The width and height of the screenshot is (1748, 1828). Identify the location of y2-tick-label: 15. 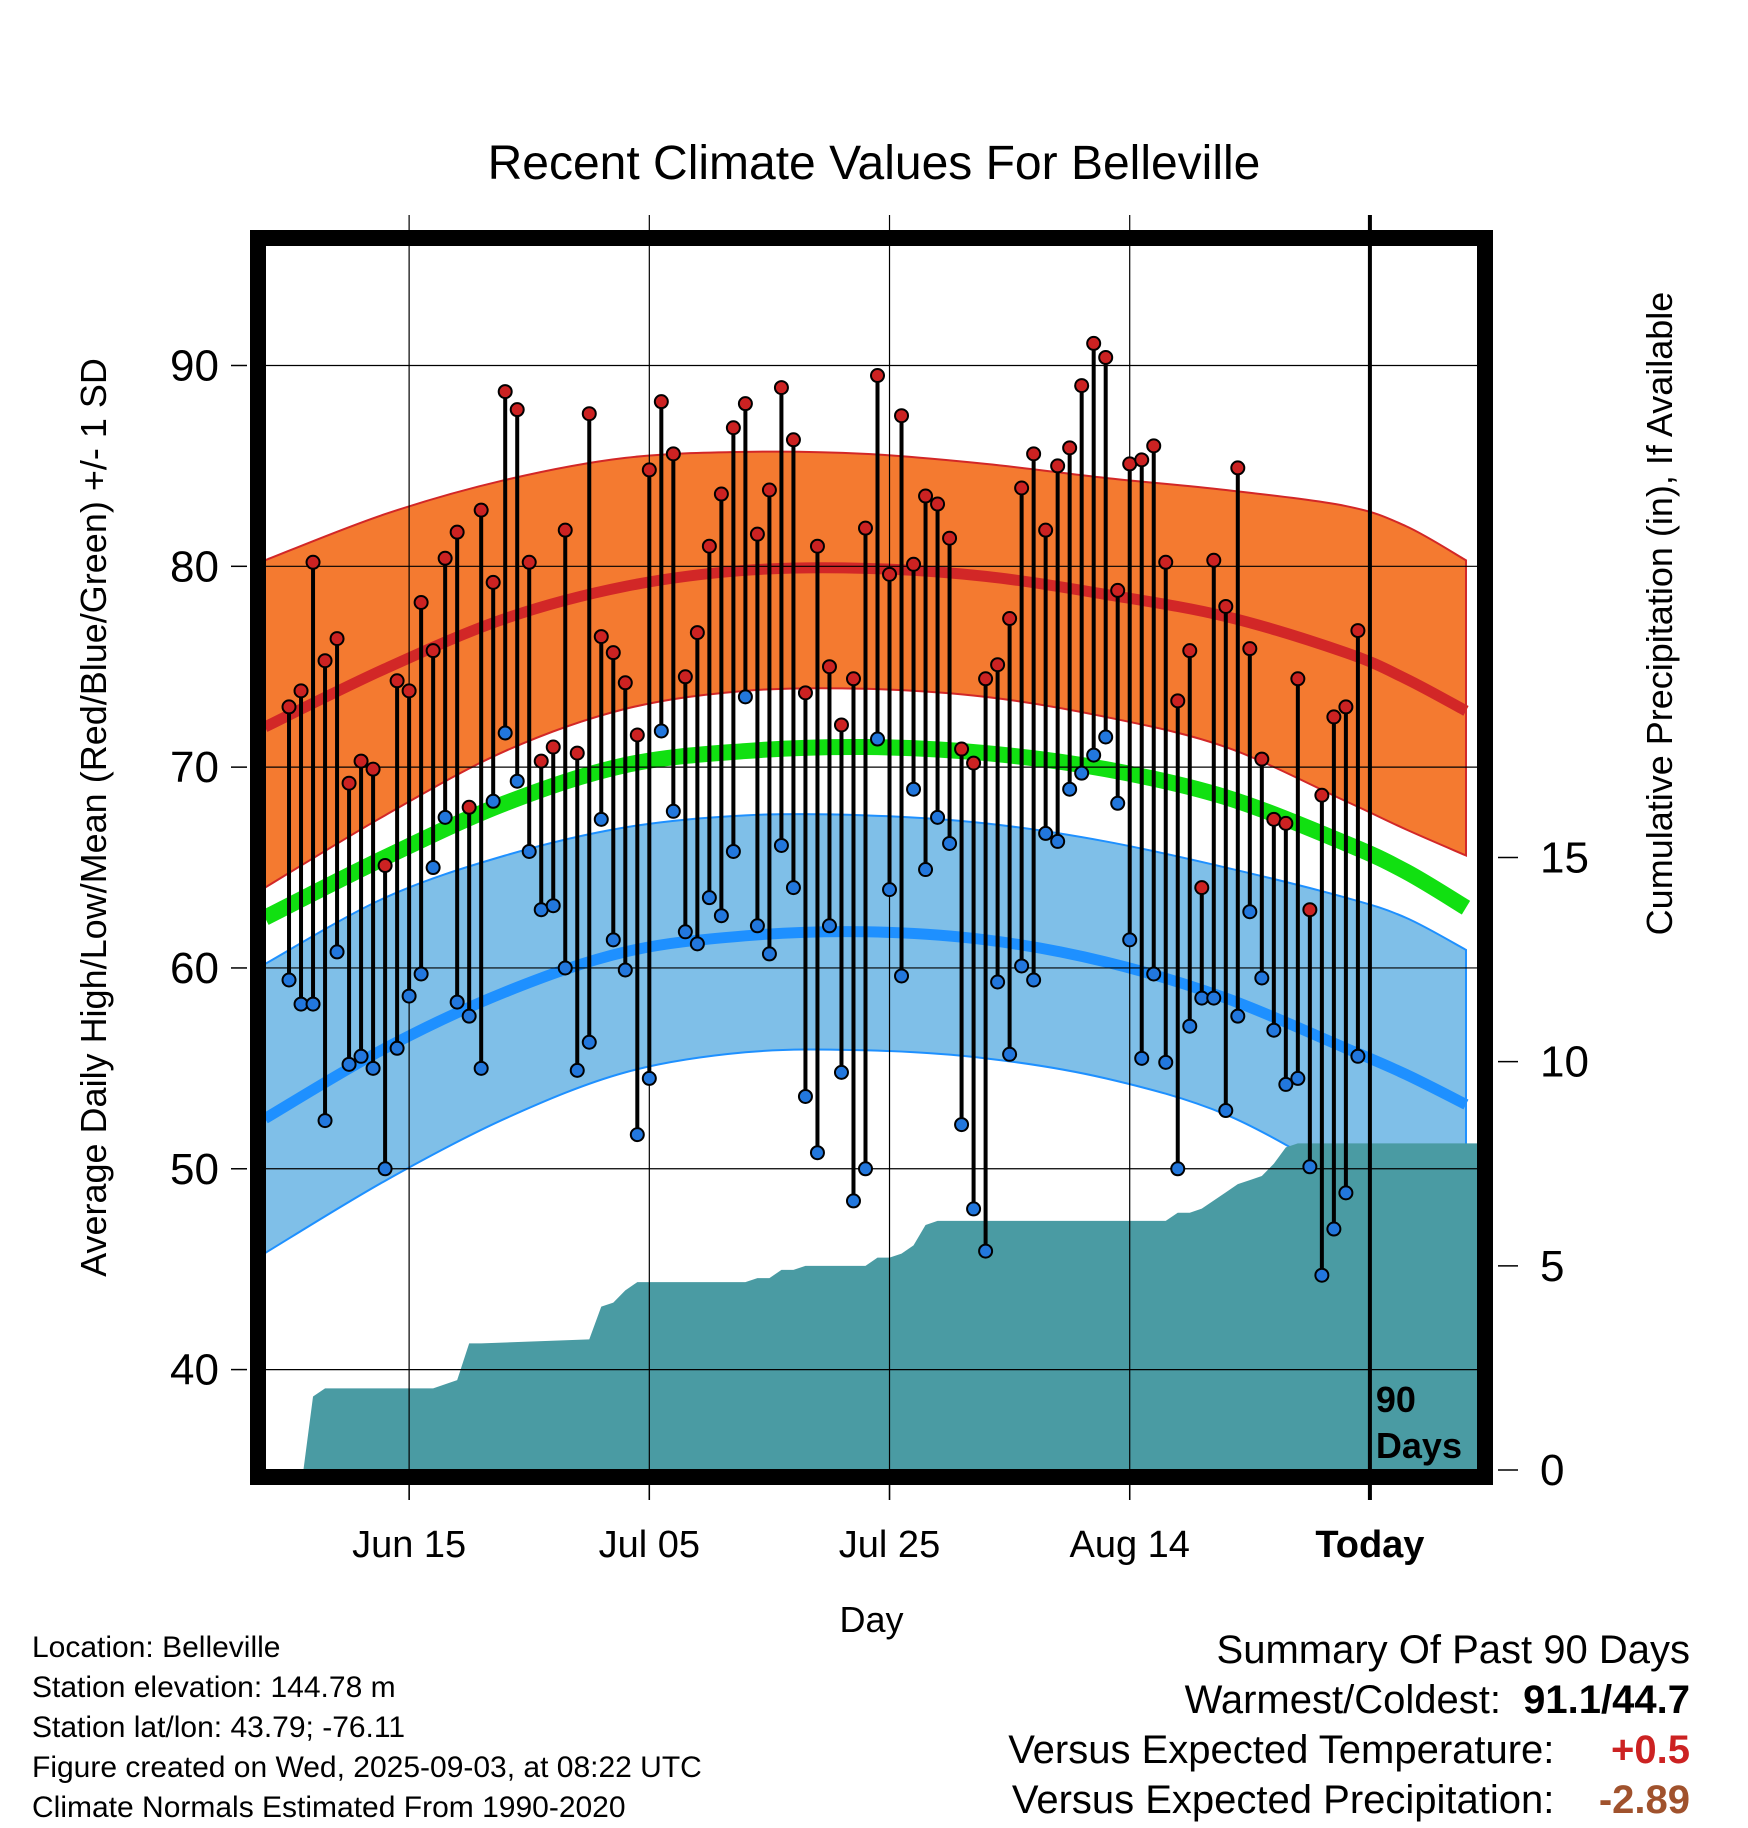
(1564, 858).